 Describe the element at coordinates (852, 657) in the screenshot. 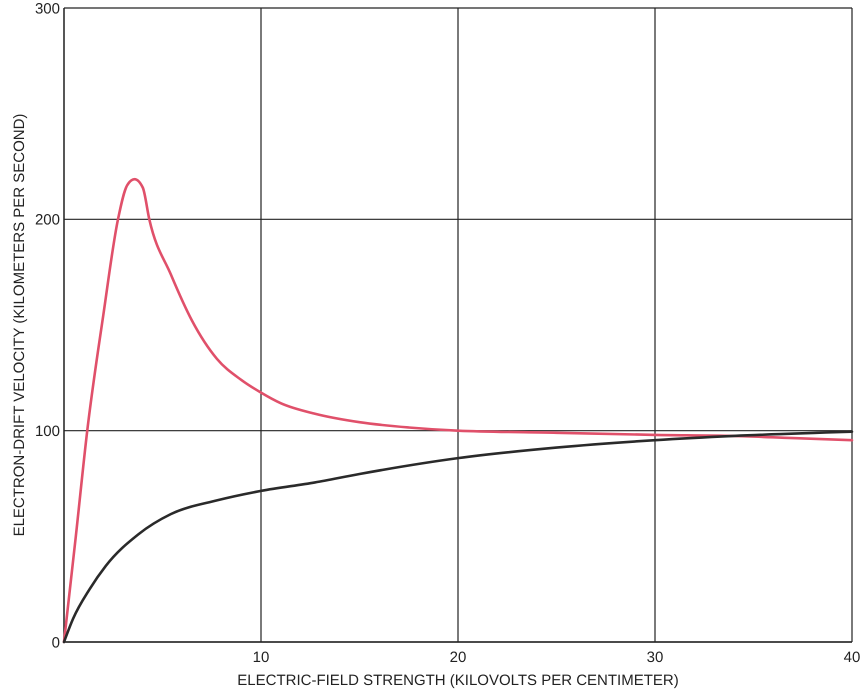

I see `x-tick-label: 40` at that location.